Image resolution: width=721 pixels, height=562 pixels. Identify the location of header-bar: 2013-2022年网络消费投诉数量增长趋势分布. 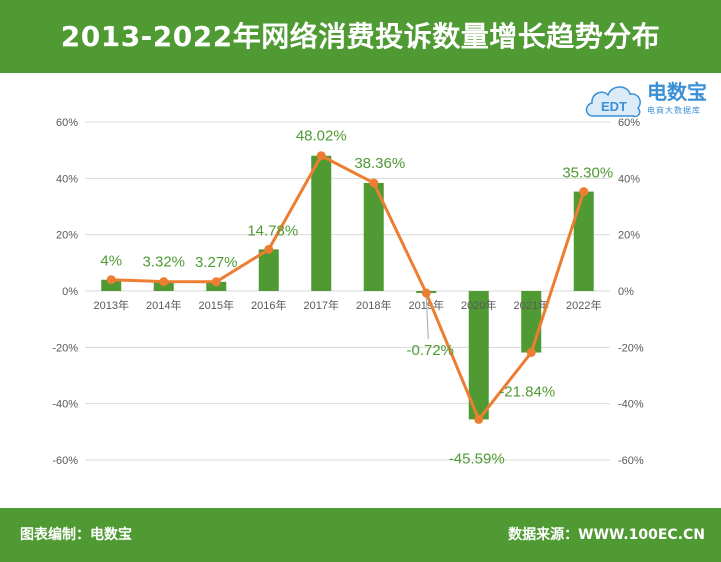
(360, 36).